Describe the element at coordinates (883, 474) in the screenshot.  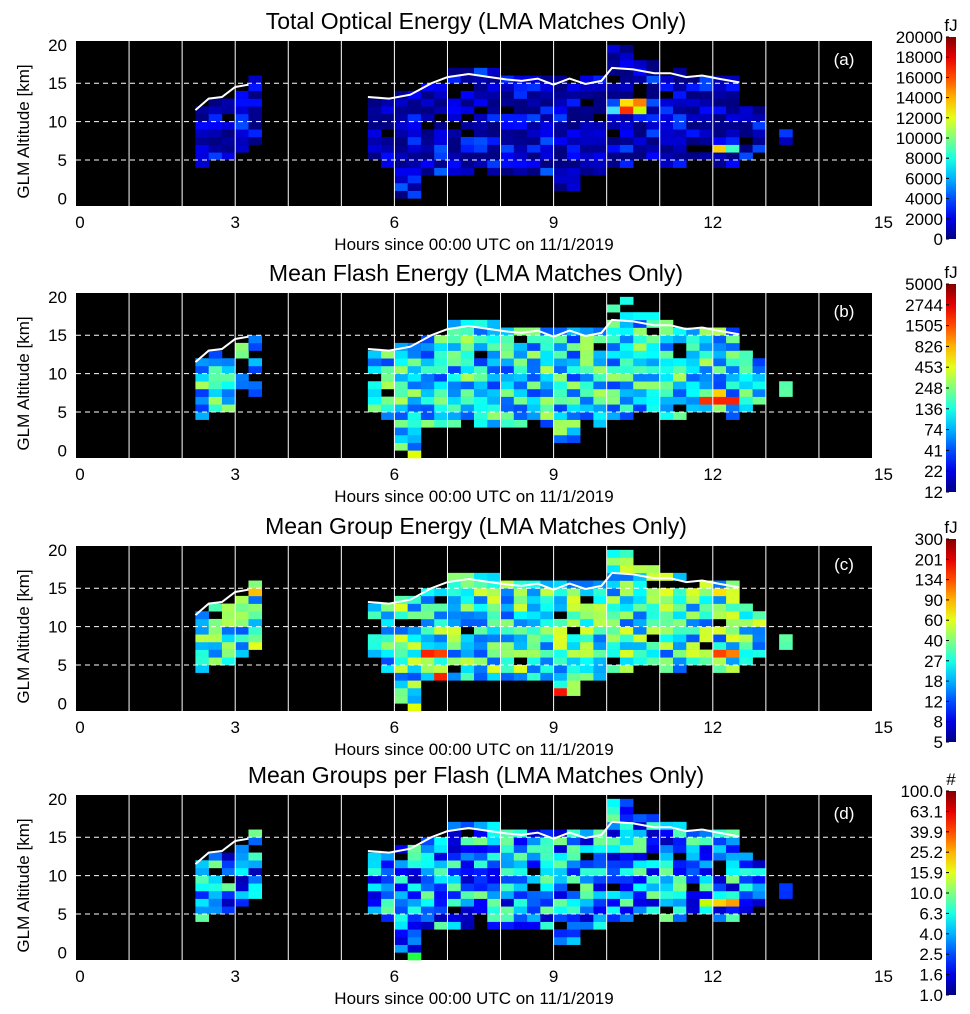
I see `x-tick-label: 15` at that location.